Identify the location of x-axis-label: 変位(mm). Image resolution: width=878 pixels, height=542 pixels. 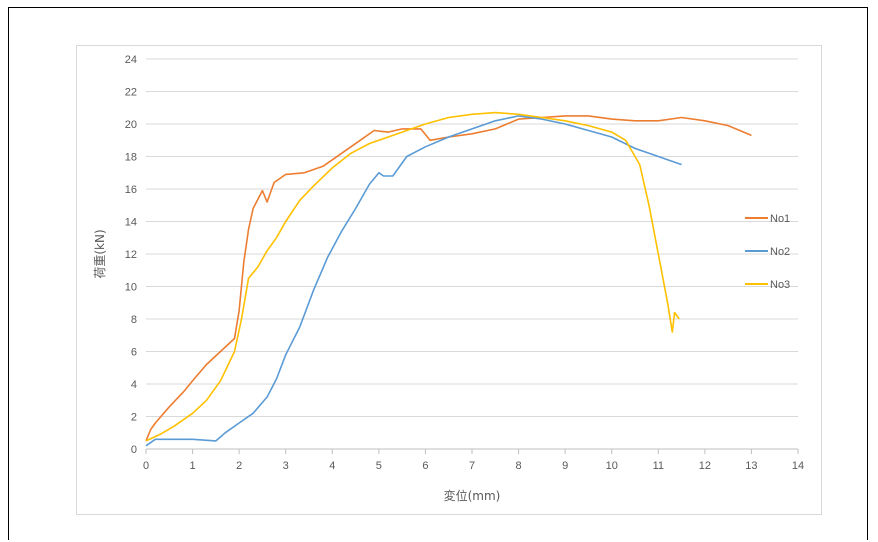
(472, 495).